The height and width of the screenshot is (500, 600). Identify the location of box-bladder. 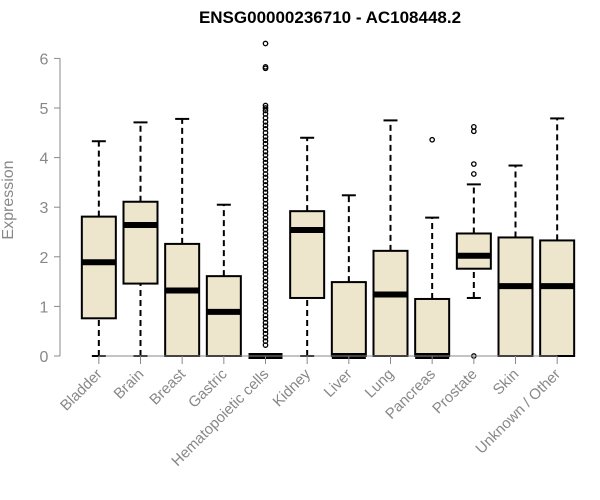
(98, 248).